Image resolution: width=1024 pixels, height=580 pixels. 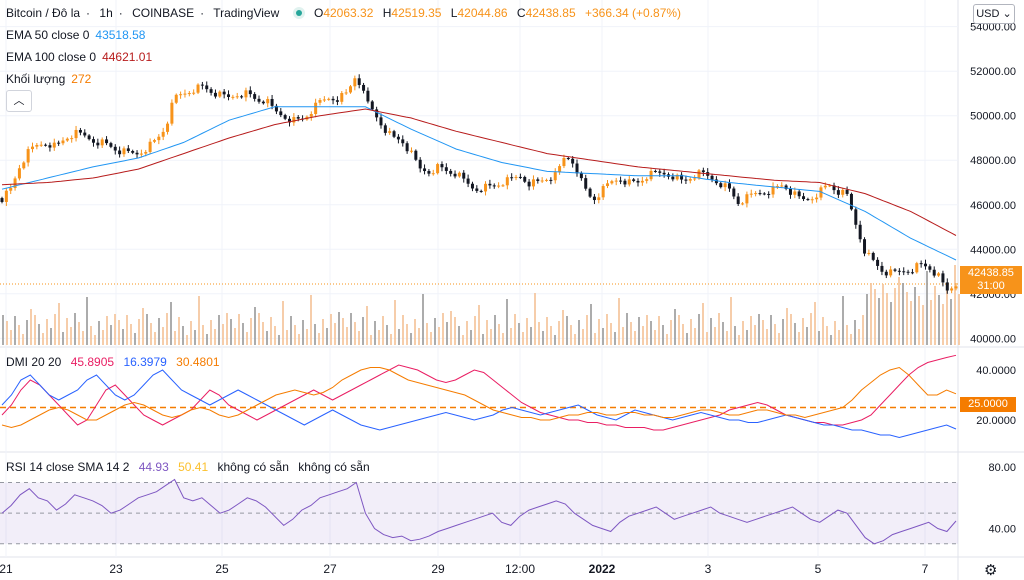 What do you see at coordinates (81, 79) in the screenshot?
I see `volume-value: 272` at bounding box center [81, 79].